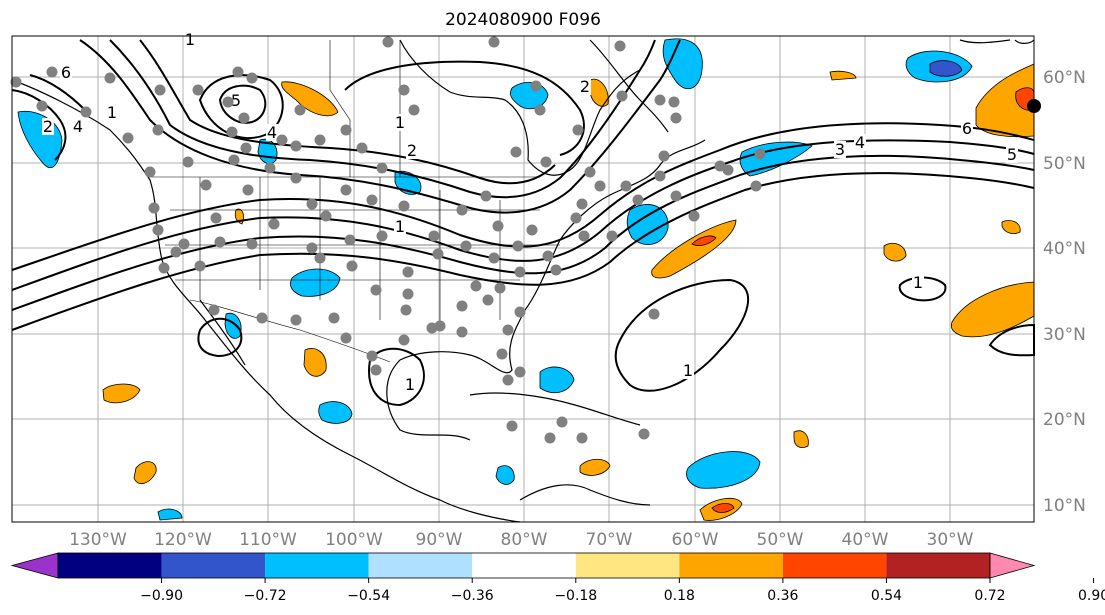 The height and width of the screenshot is (615, 1105). I want to click on contour-label: 6, so click(66, 72).